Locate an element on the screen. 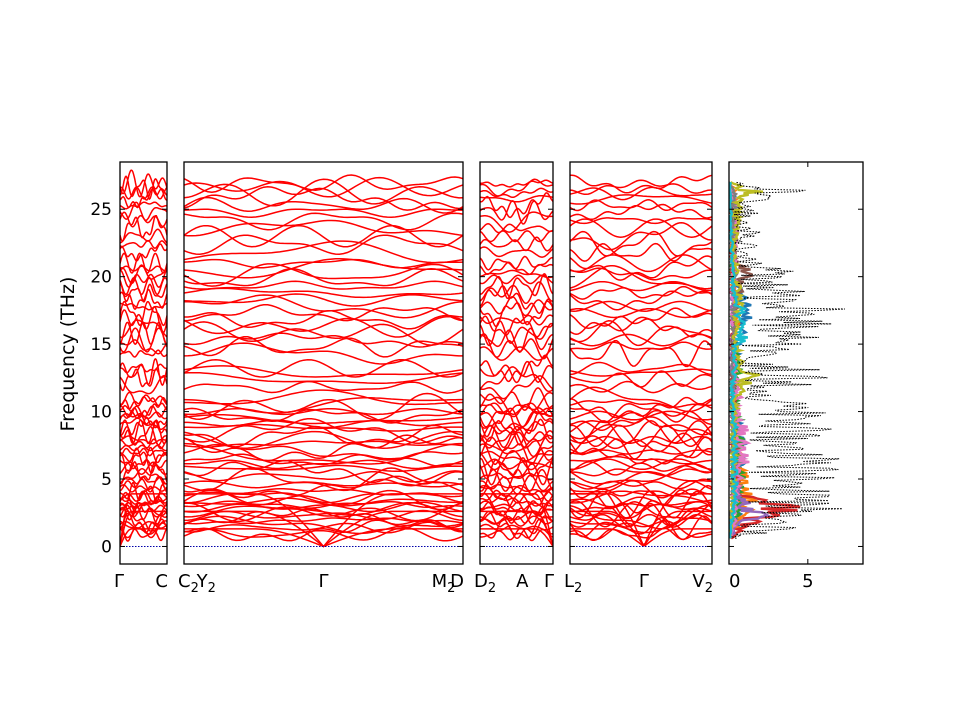 The width and height of the screenshot is (960, 720). x-tick-label: C is located at coordinates (161, 581).